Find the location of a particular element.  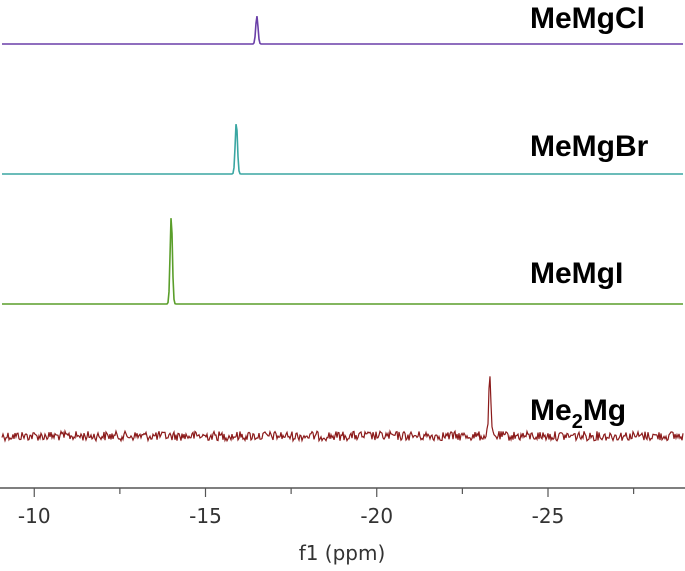

x-tick-label: -10 is located at coordinates (34, 516).